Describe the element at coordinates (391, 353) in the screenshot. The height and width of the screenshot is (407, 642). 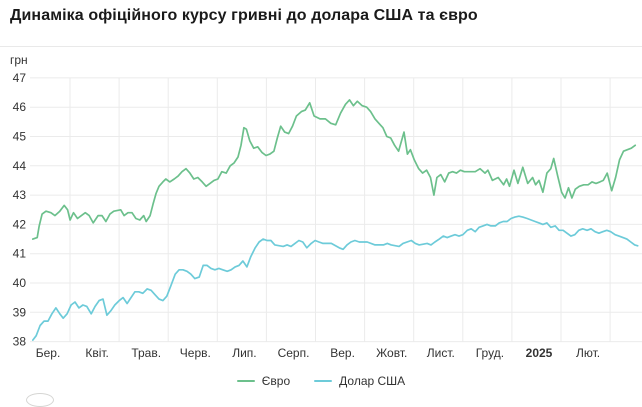
I see `x-tick-label: Жовт.` at that location.